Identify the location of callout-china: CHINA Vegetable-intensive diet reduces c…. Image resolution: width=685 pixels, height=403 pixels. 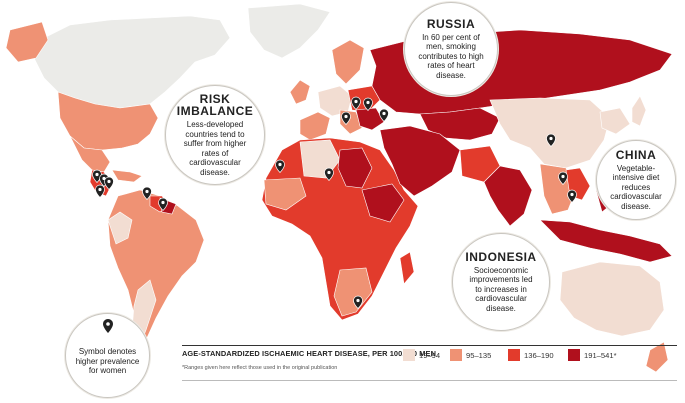
(636, 180).